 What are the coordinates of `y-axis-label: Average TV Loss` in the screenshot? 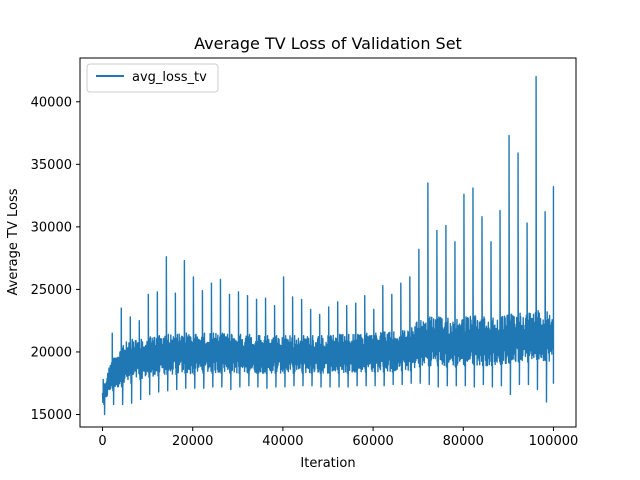 It's located at (13, 241).